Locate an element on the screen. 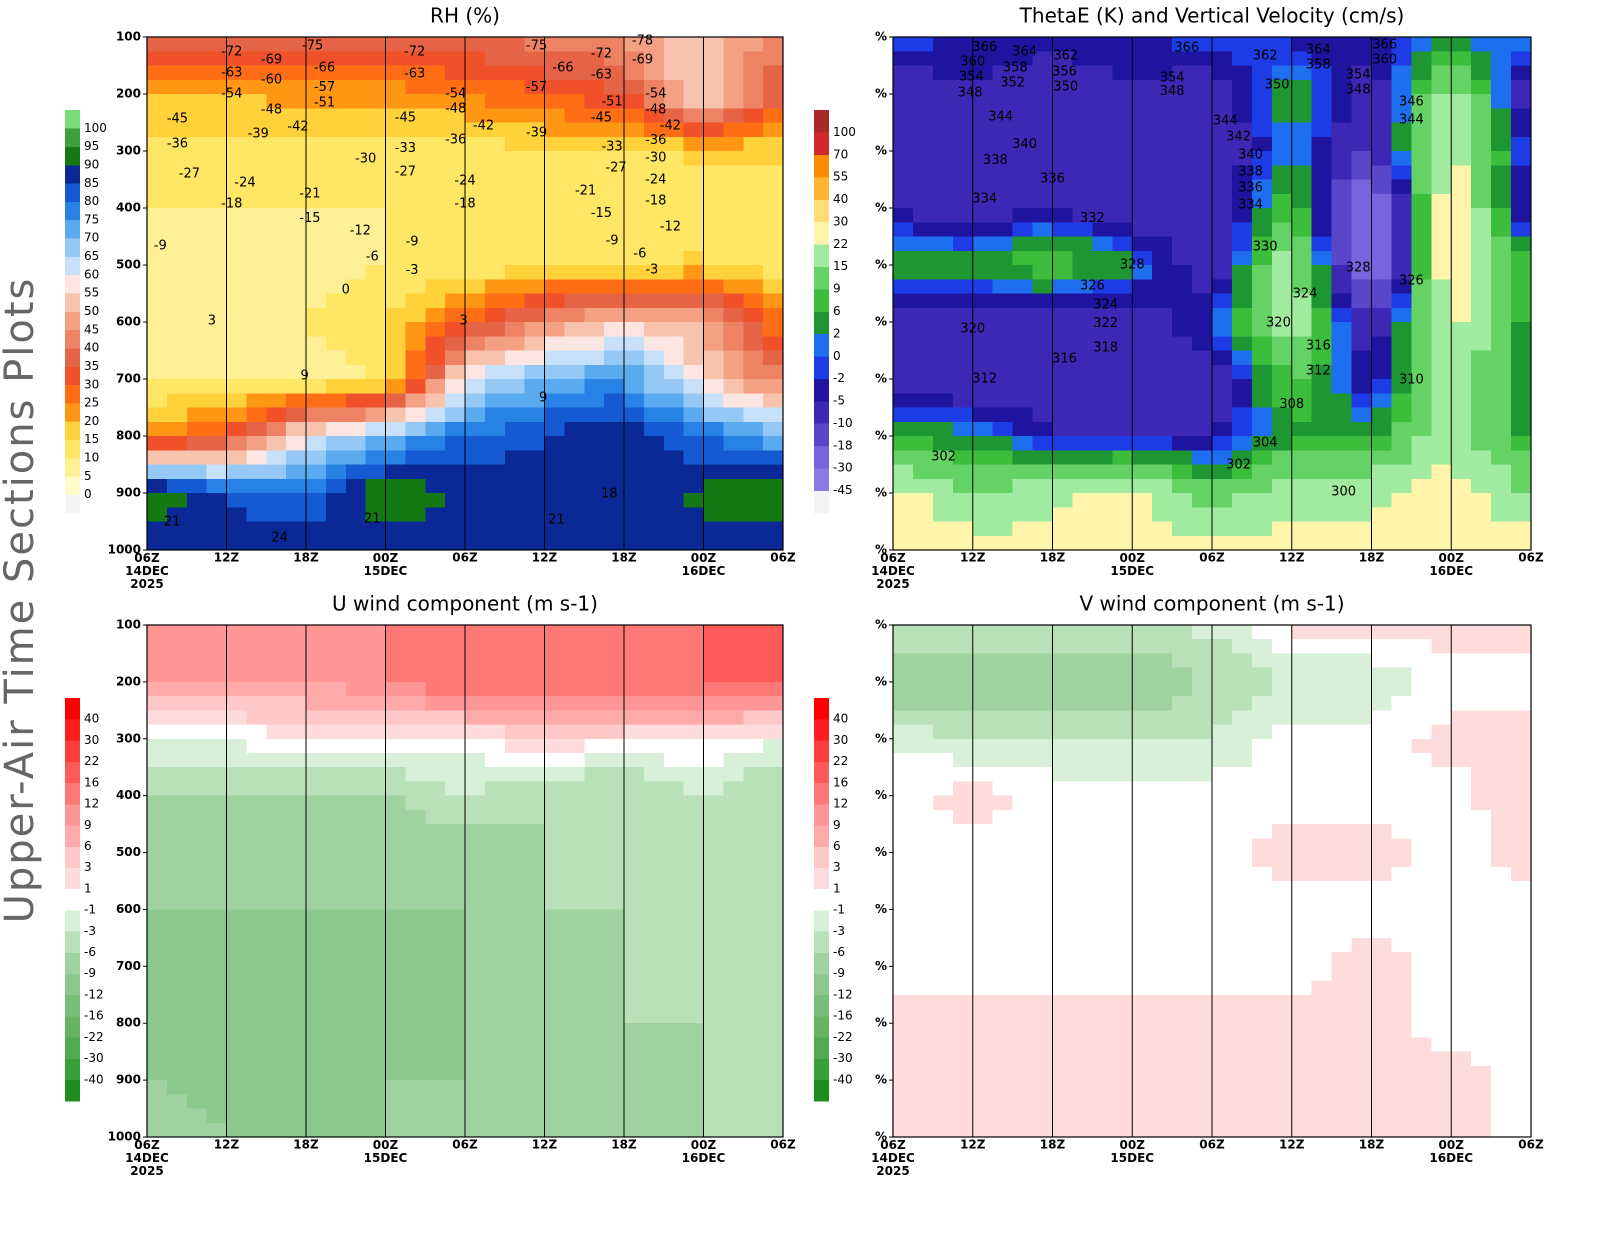 The image size is (1600, 1236). contour-label: 332 is located at coordinates (1092, 218).